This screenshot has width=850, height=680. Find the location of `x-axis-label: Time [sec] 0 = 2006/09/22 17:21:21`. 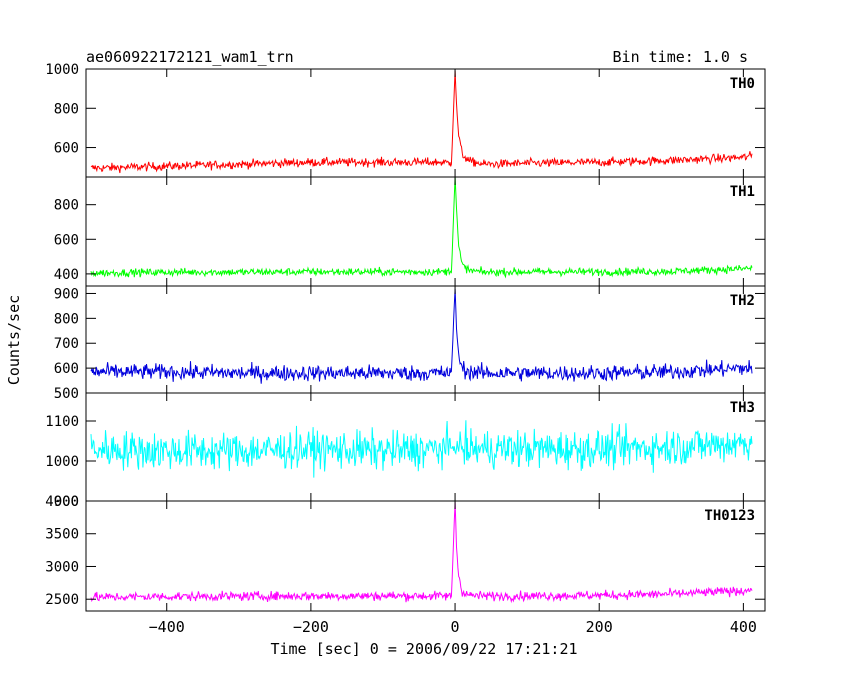

x-axis-label: Time [sec] 0 = 2006/09/22 17:21:21 is located at coordinates (423, 649).